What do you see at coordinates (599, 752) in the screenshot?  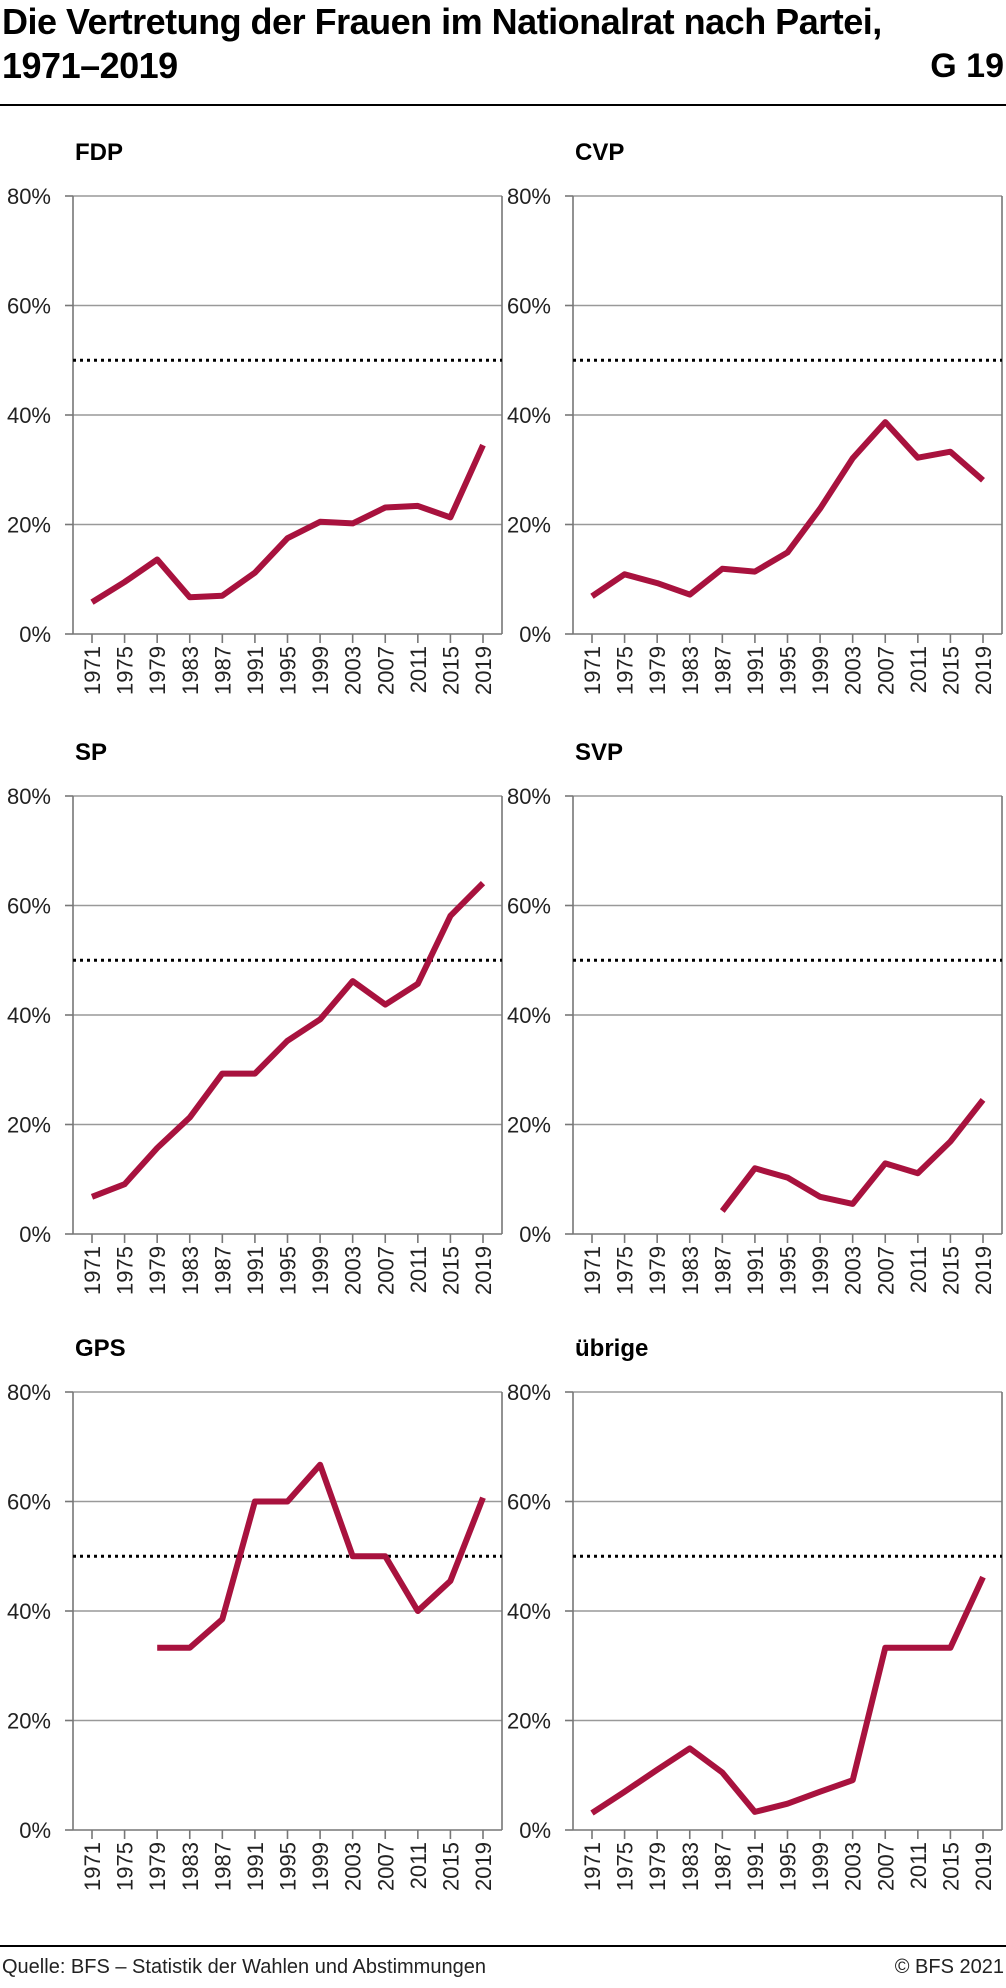 I see `panel-title: SVP` at bounding box center [599, 752].